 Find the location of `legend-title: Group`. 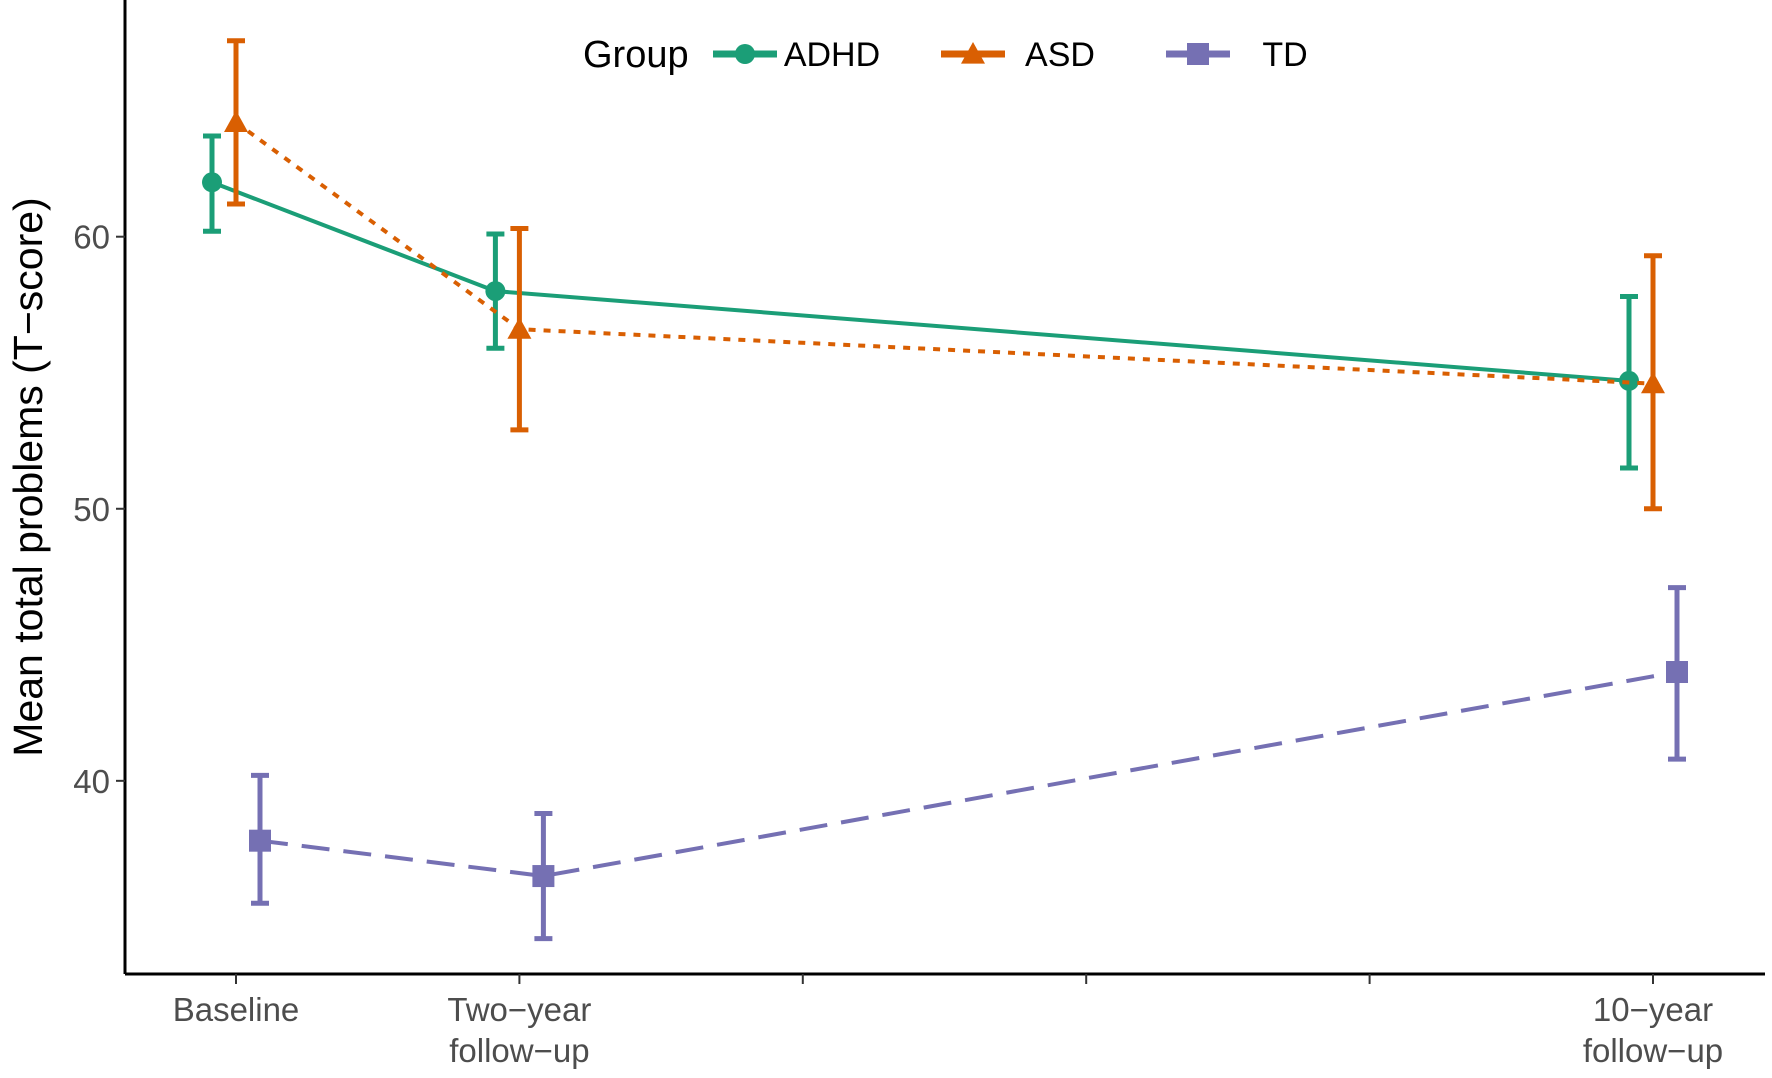

legend-title: Group is located at coordinates (636, 55).